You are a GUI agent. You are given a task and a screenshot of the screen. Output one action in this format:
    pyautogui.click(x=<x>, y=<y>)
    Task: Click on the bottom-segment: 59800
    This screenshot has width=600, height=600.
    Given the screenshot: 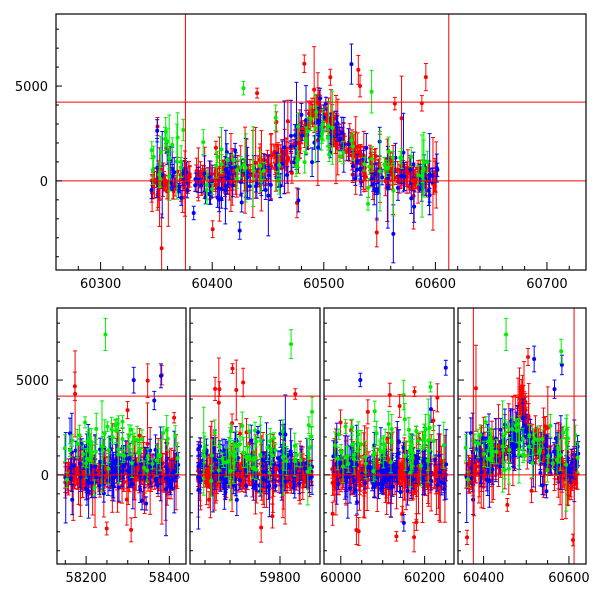 What is the action you would take?
    pyautogui.click(x=255, y=446)
    